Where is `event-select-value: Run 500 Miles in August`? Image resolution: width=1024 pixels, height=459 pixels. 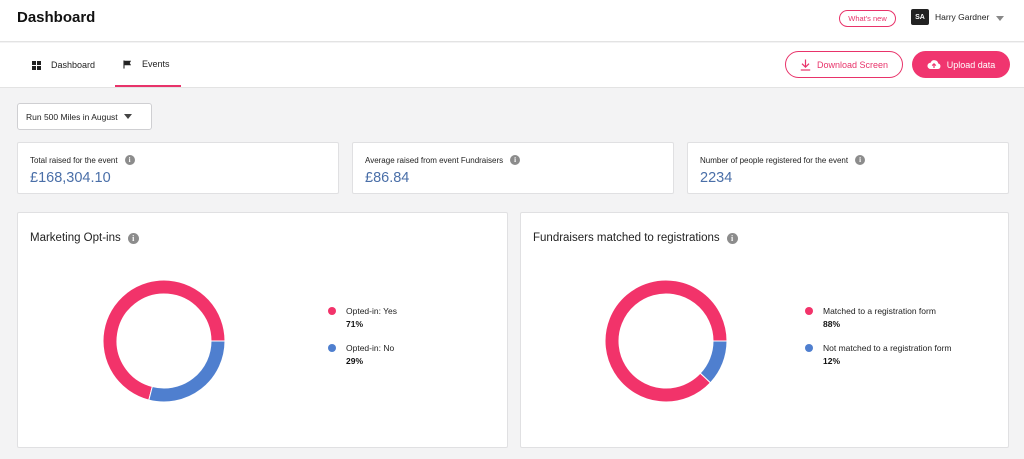 event-select-value: Run 500 Miles in August is located at coordinates (72, 116).